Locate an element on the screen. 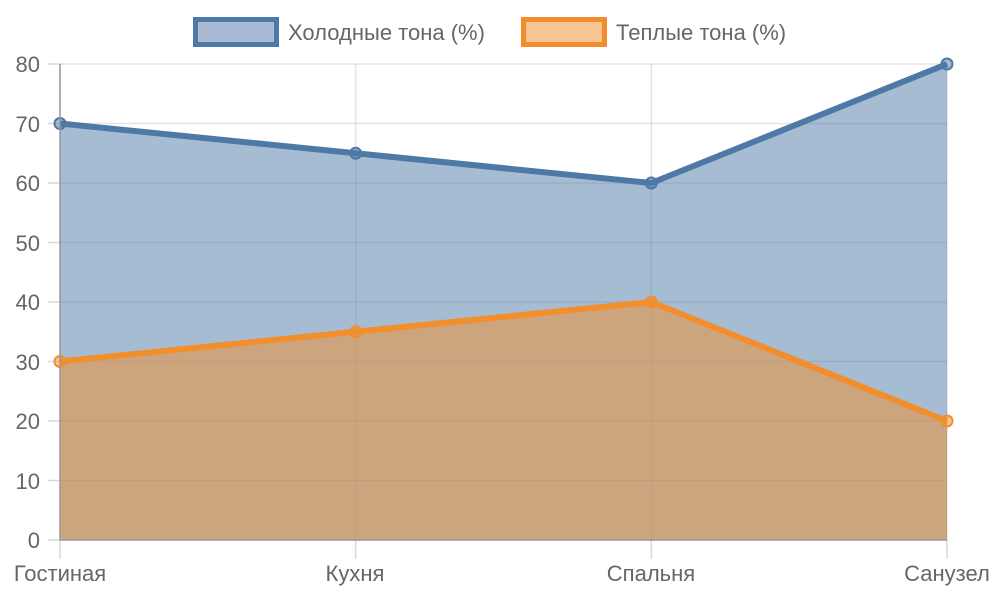 This screenshot has height=600, width=1000. y-tick-20: 20 is located at coordinates (28, 421).